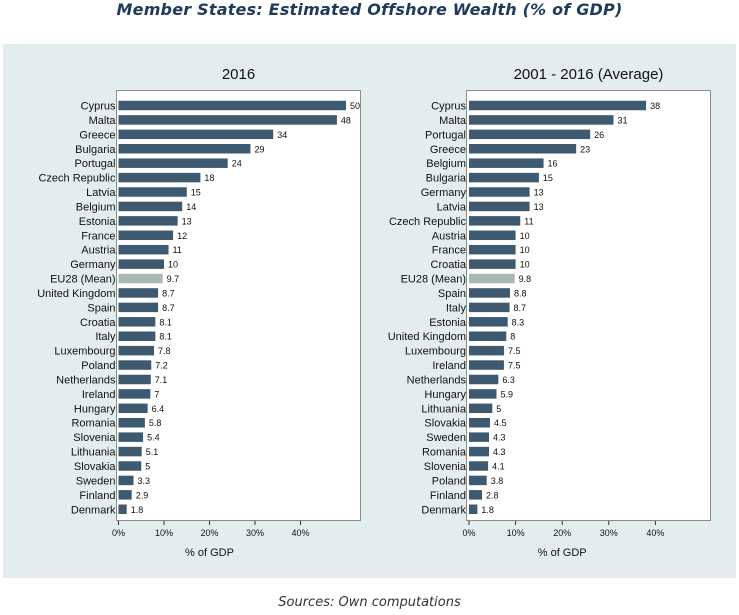  Describe the element at coordinates (164, 533) in the screenshot. I see `left-x-tick-label: 10%` at that location.